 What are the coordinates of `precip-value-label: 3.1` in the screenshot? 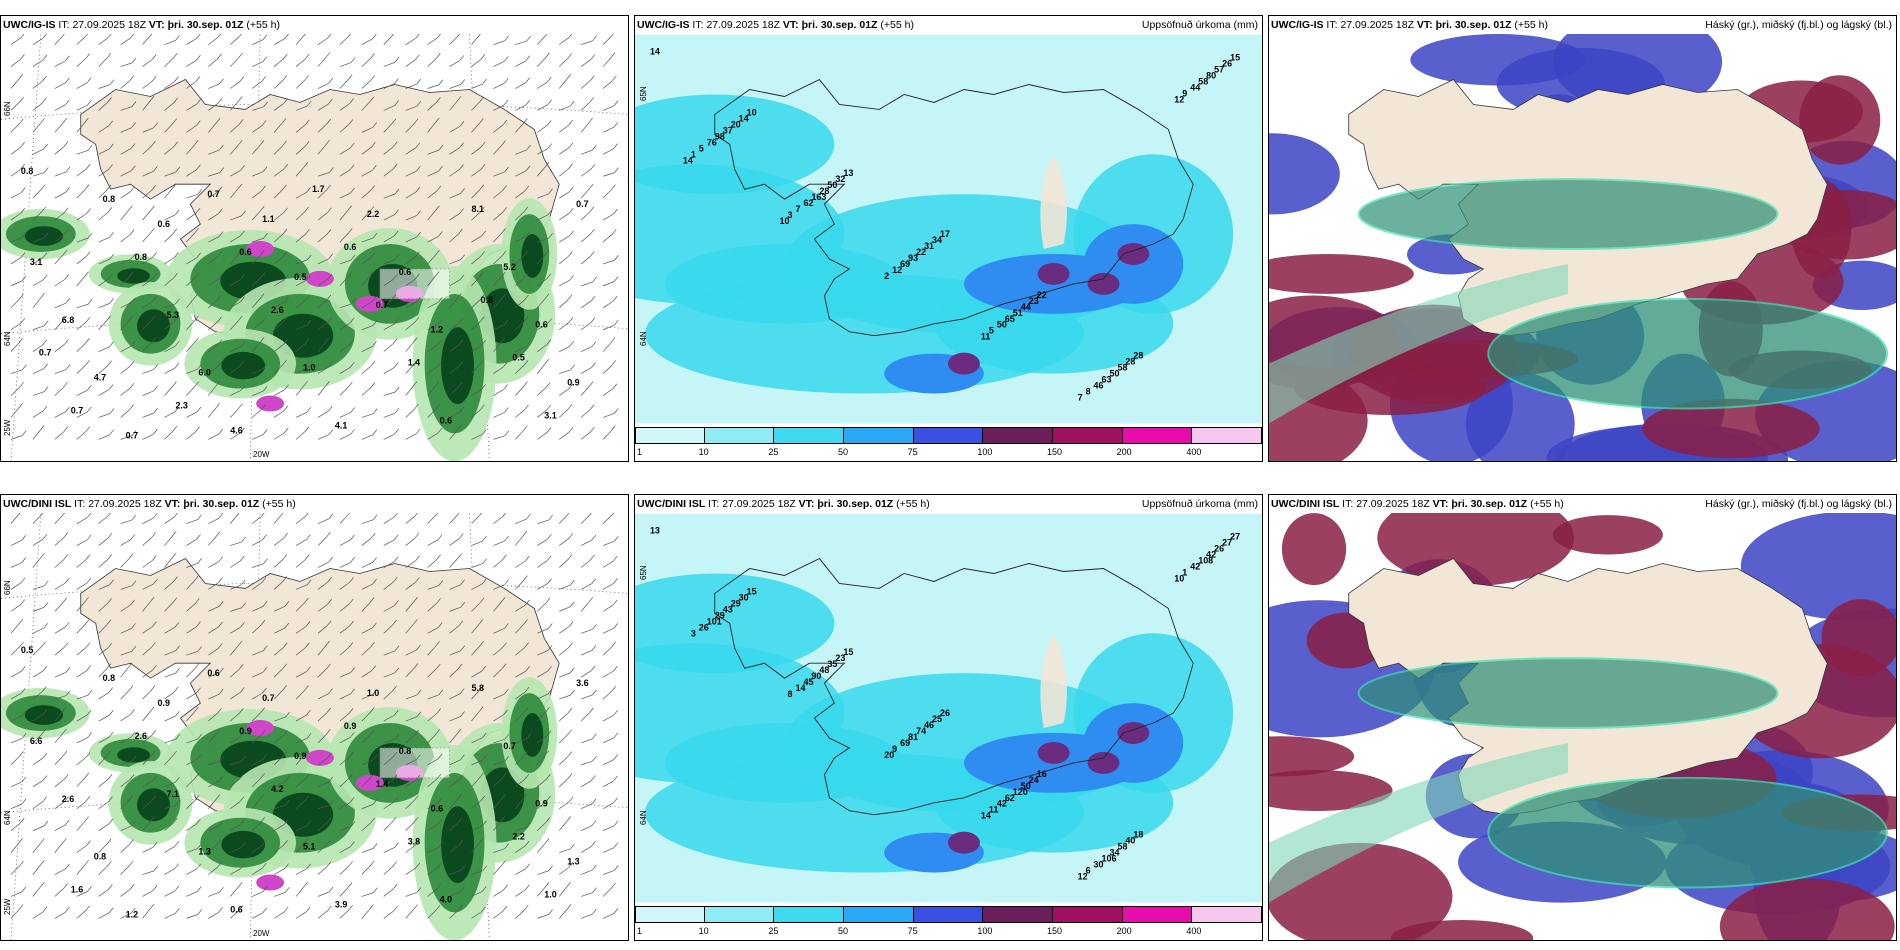 It's located at (550, 415).